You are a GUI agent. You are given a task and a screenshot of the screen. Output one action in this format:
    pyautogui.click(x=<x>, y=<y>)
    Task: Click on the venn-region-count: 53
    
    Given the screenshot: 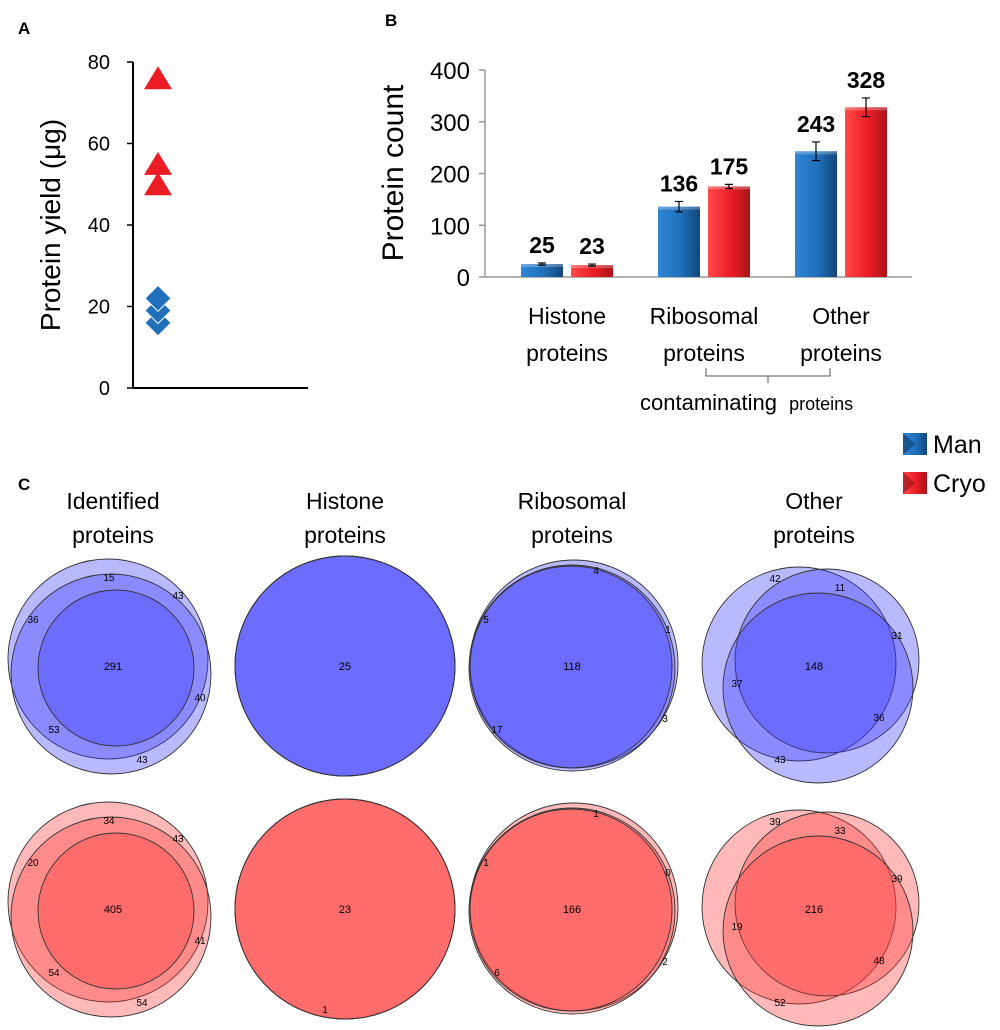 What is the action you would take?
    pyautogui.click(x=54, y=730)
    